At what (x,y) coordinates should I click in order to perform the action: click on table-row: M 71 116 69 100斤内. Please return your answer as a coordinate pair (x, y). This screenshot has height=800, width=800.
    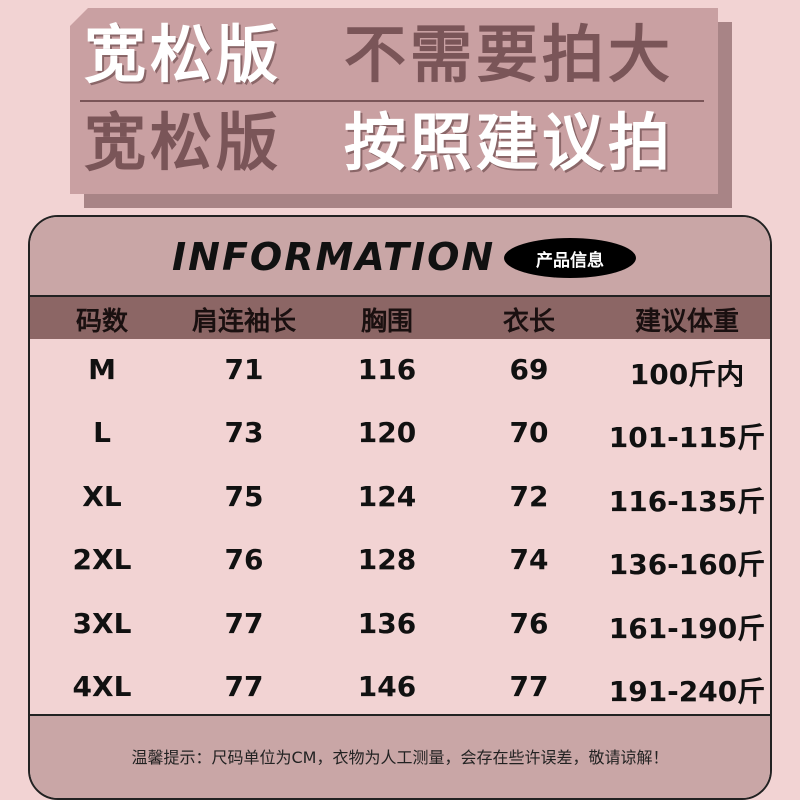
    Looking at the image, I should click on (400, 372).